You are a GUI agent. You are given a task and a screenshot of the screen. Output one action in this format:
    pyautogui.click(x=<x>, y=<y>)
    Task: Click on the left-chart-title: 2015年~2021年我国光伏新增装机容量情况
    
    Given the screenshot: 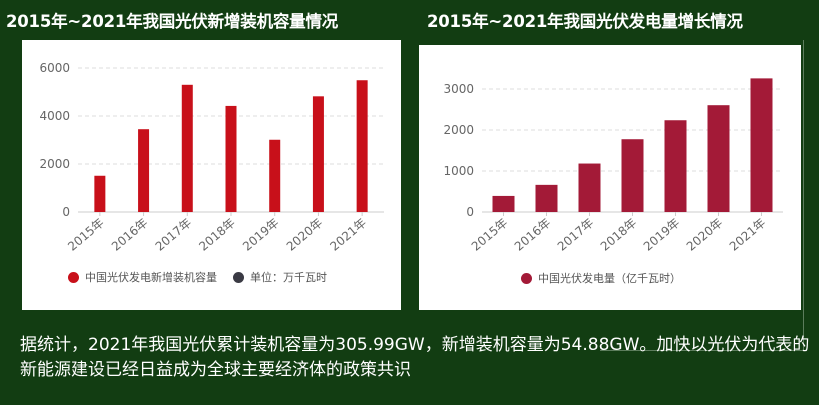 What is the action you would take?
    pyautogui.click(x=172, y=21)
    